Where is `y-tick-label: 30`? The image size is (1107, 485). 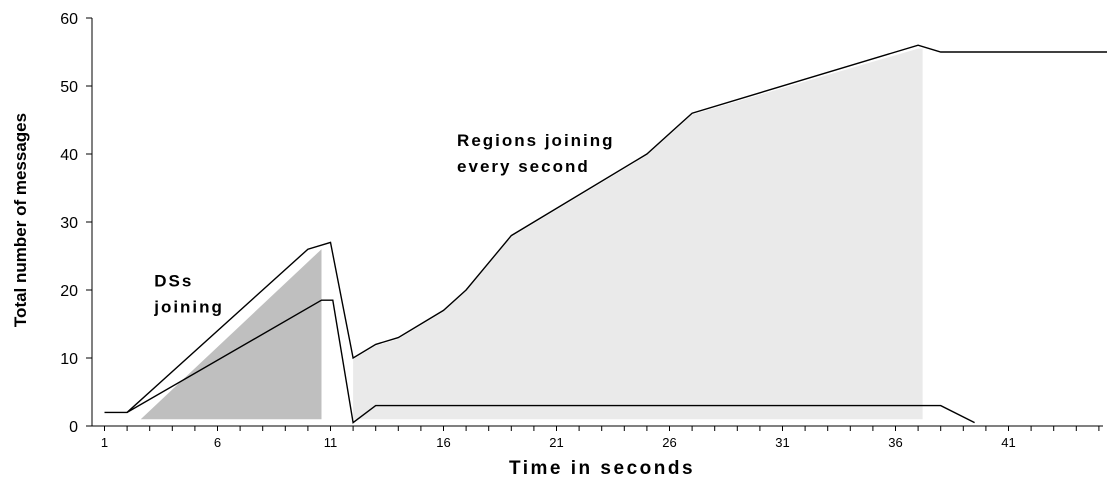
y-tick-label: 30 is located at coordinates (69, 223).